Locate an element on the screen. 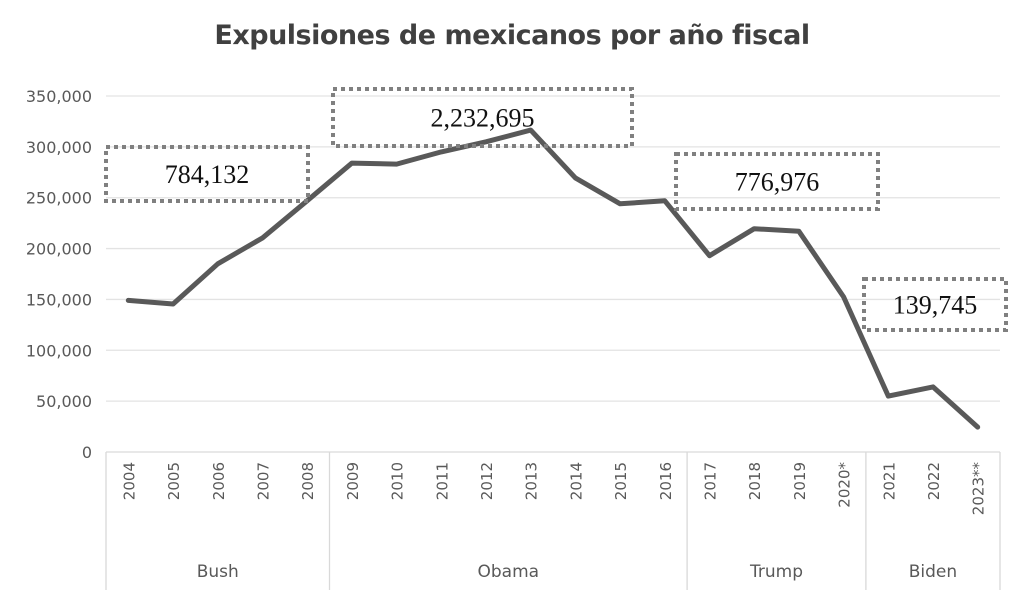 Image resolution: width=1024 pixels, height=593 pixels. x-tick-label: 2014 is located at coordinates (576, 481).